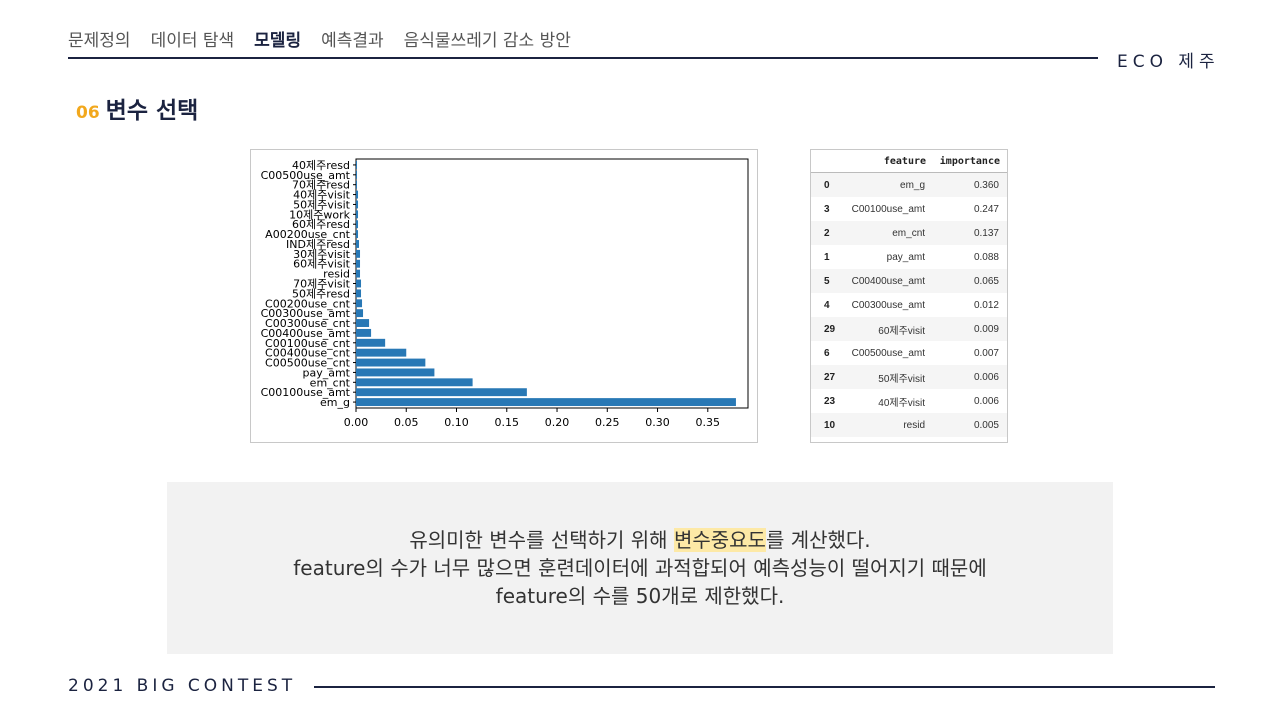 The image size is (1280, 720). What do you see at coordinates (830, 329) in the screenshot?
I see `row-index: 29` at bounding box center [830, 329].